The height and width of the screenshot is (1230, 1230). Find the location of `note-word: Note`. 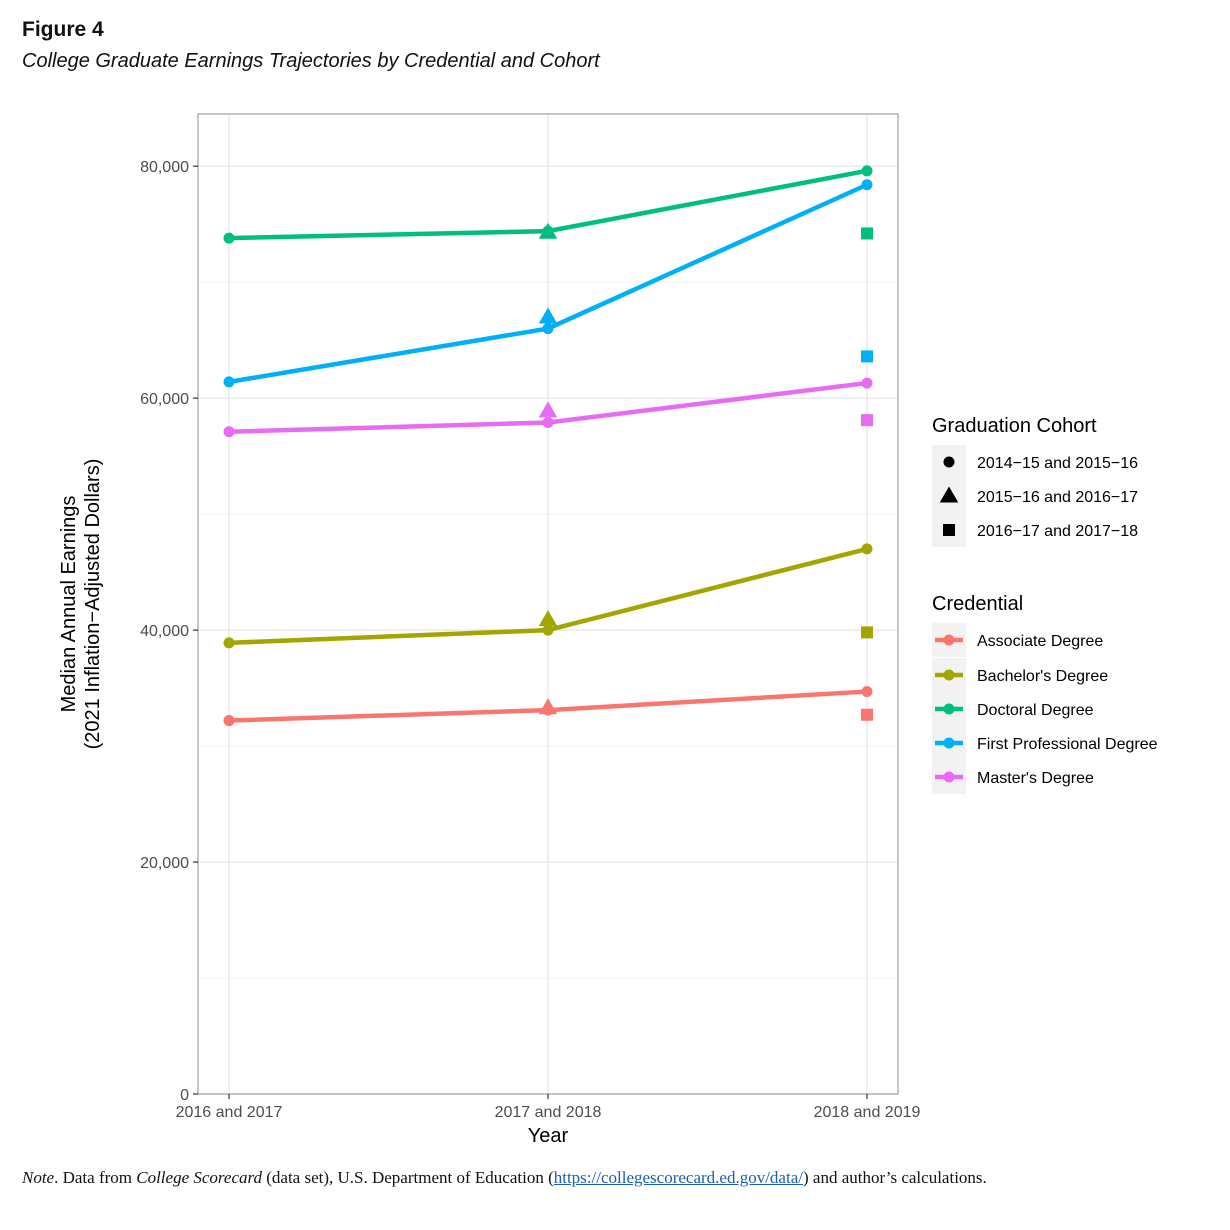

note-word: Note is located at coordinates (38, 1177).